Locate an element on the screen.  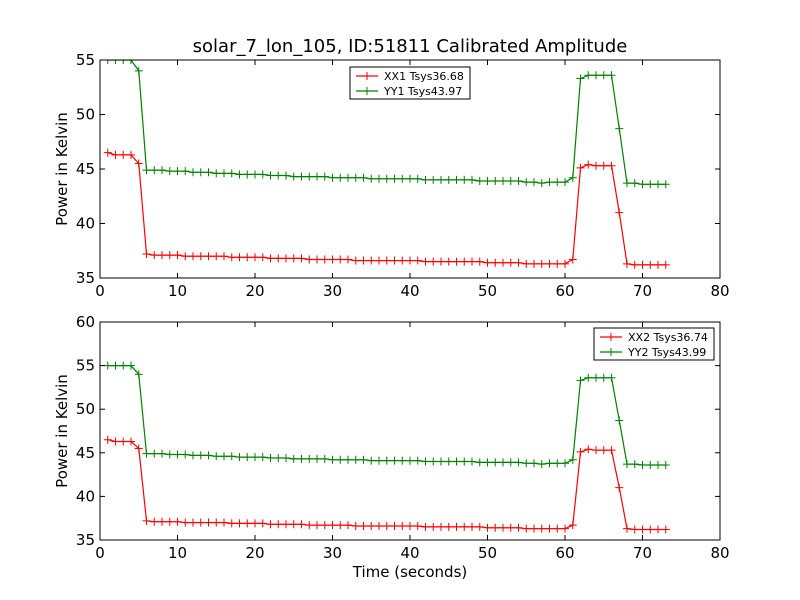
x-tick-label: 0 is located at coordinates (100, 553).